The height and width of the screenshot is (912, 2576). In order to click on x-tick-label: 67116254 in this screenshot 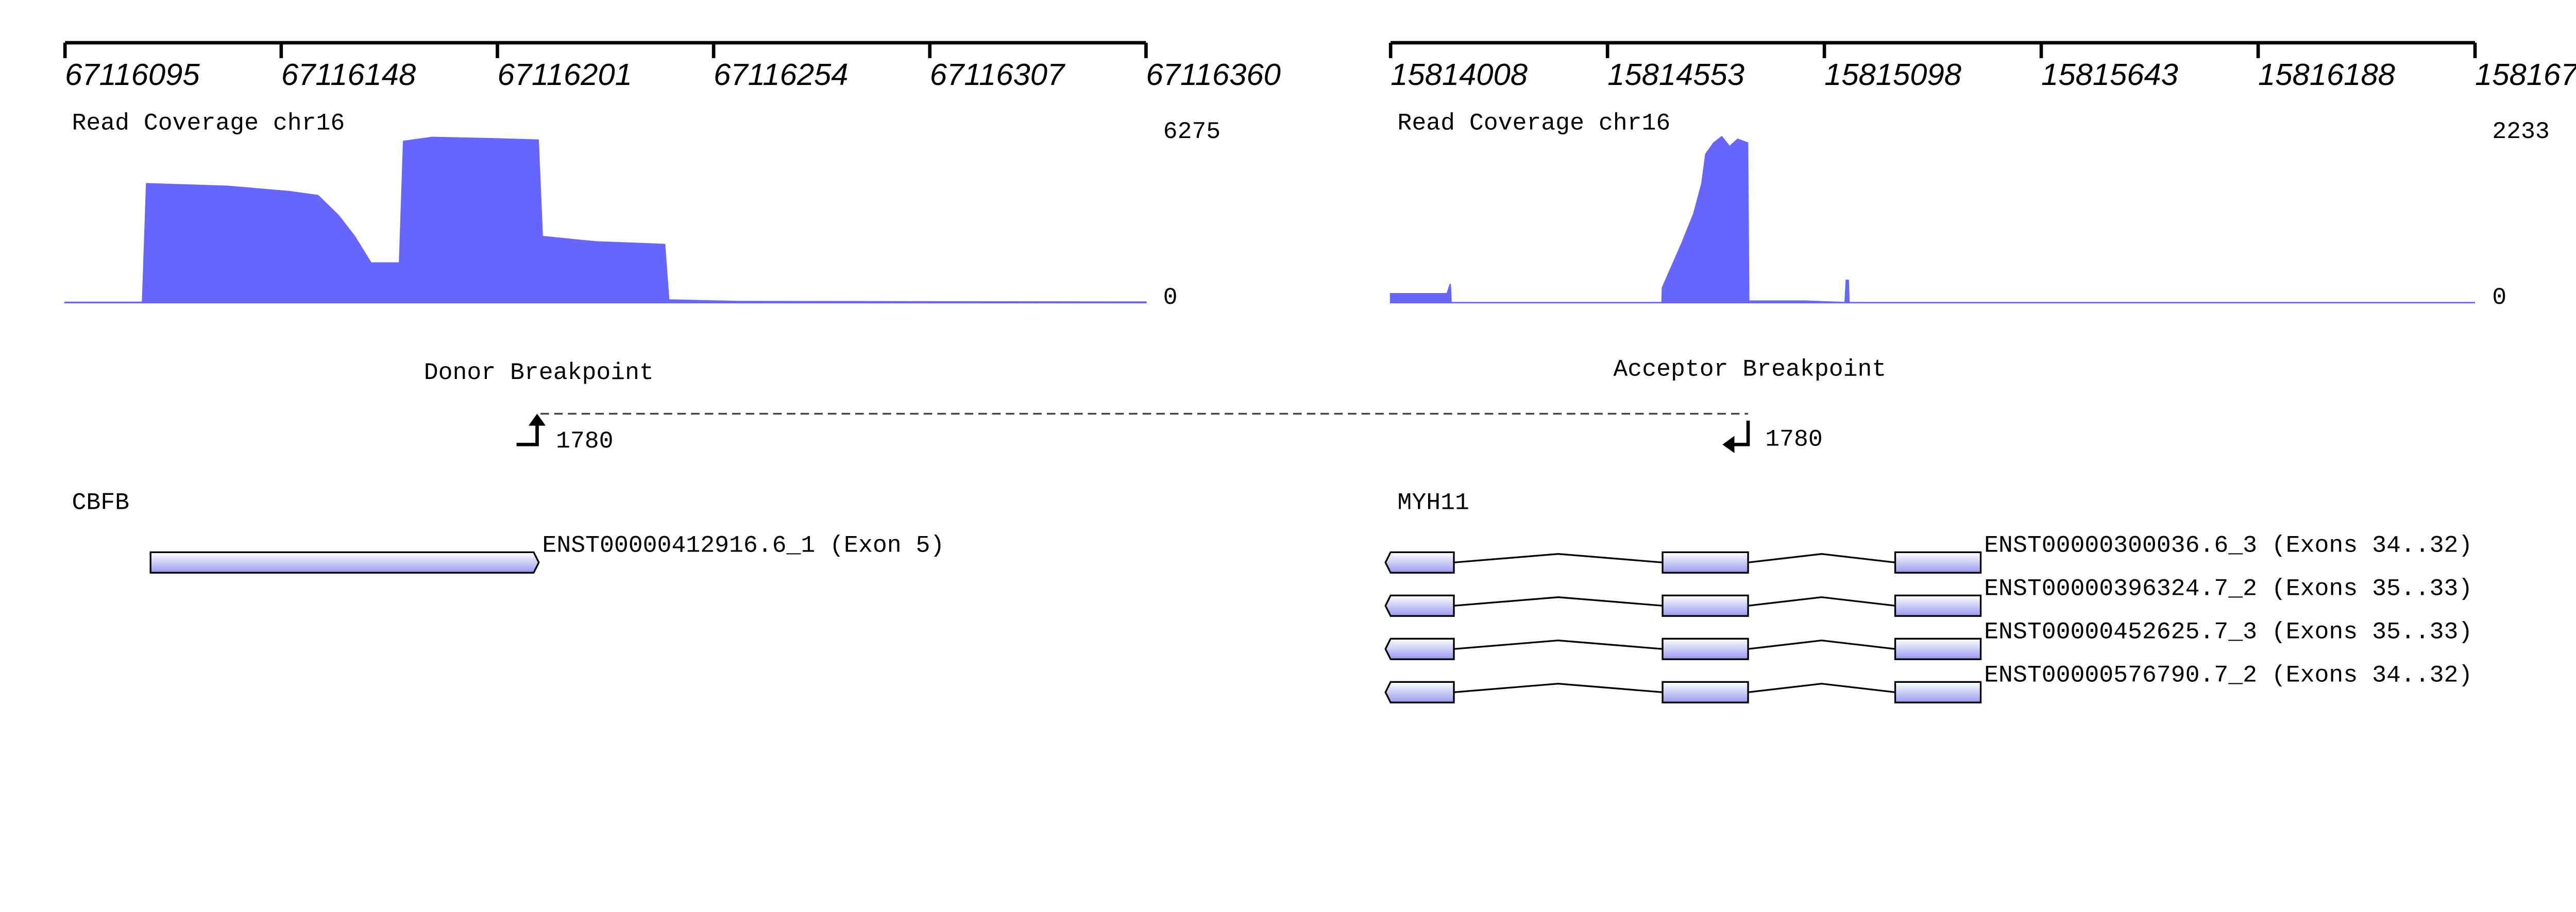, I will do `click(781, 74)`.